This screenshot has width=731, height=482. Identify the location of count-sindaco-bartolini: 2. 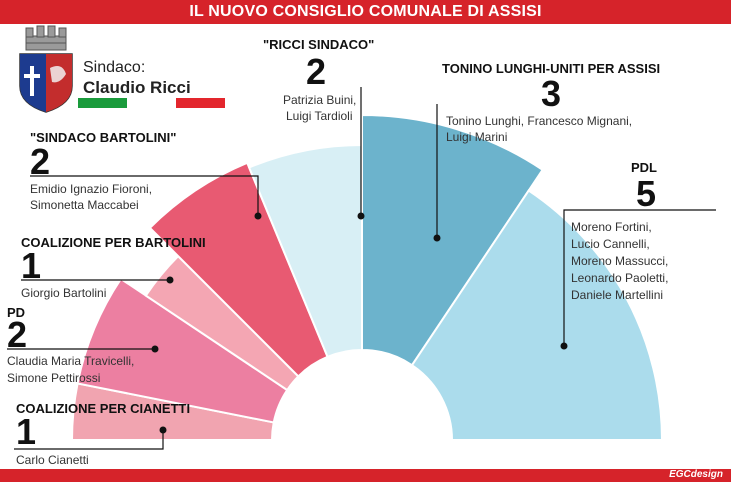
(40, 161).